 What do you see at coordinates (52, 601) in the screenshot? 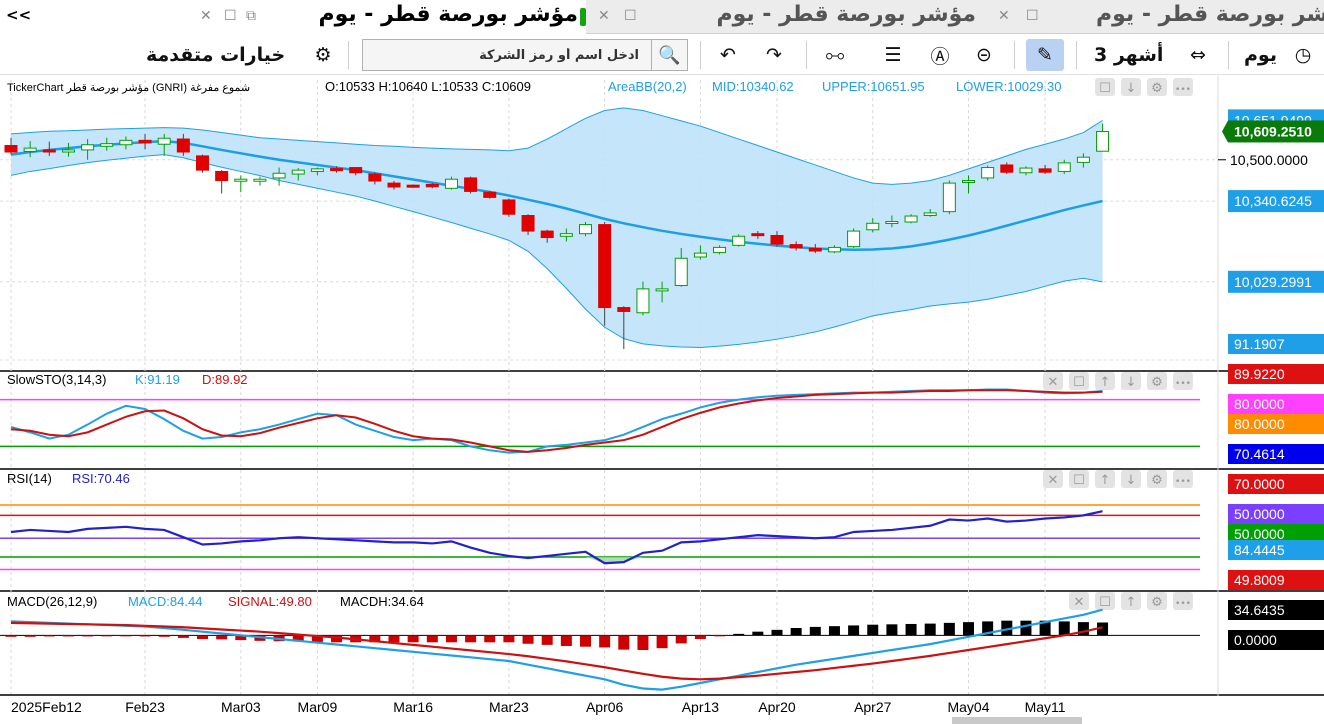
I see `macd-legend-name: MACD(26,12,9)` at bounding box center [52, 601].